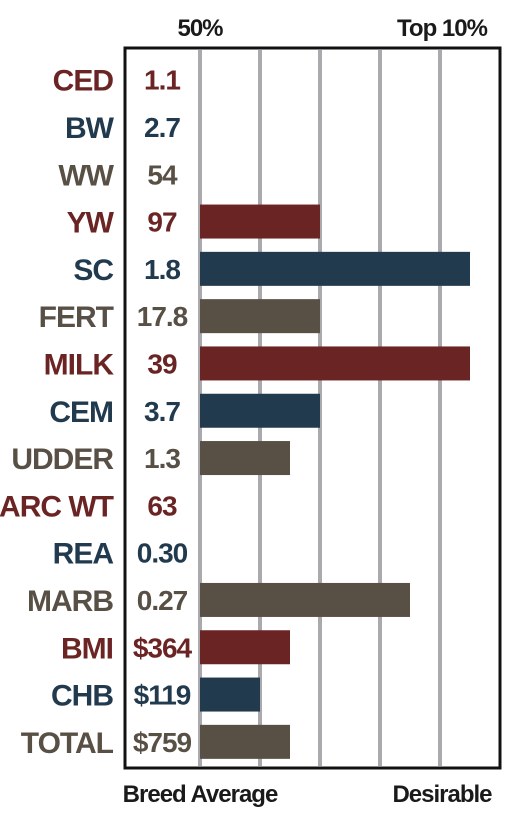 The image size is (511, 818). What do you see at coordinates (162, 553) in the screenshot?
I see `trait-value: 0.30` at bounding box center [162, 553].